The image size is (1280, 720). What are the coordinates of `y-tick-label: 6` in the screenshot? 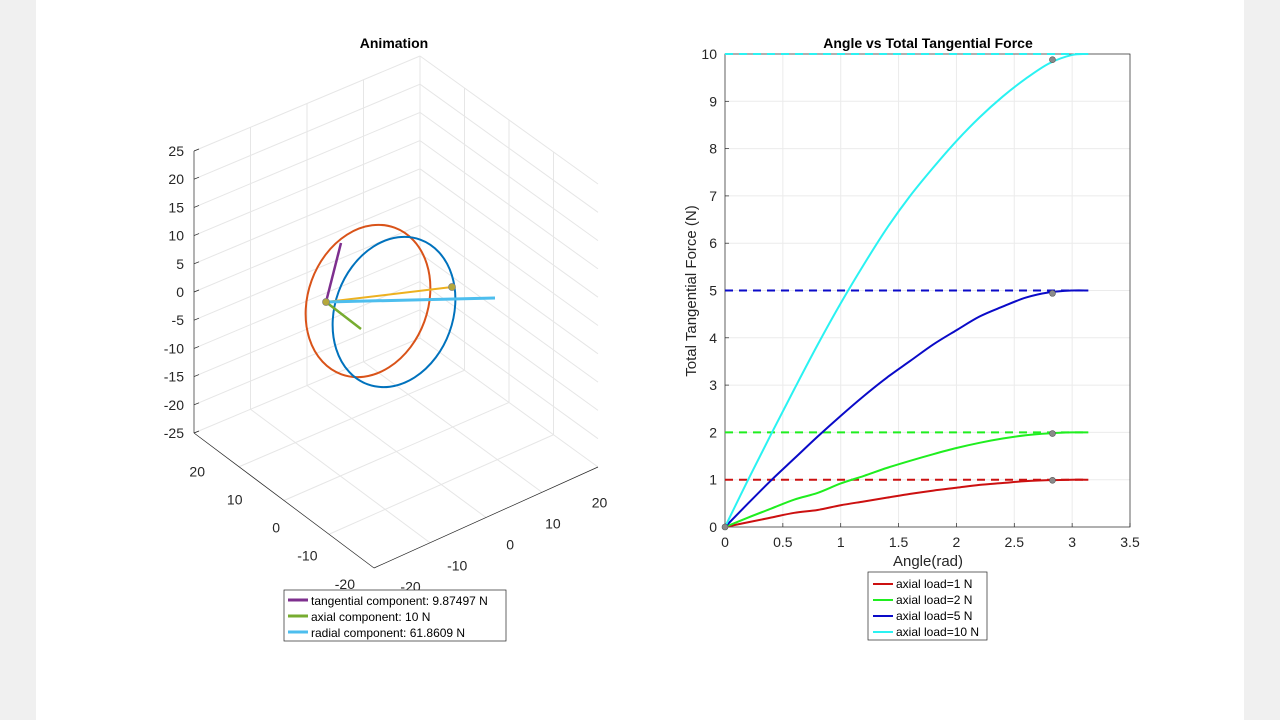 It's located at (713, 243).